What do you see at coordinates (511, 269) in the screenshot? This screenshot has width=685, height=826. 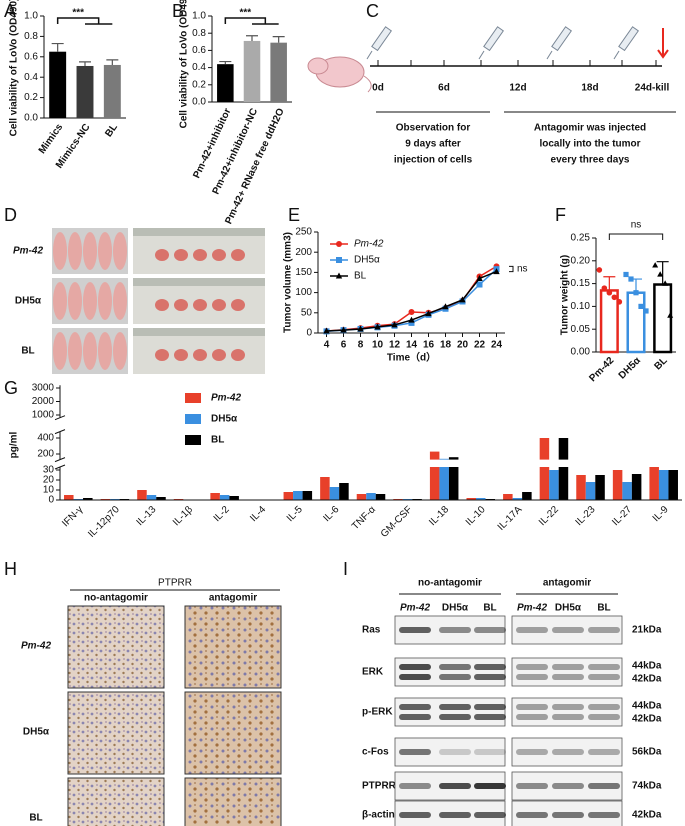 I see `bracket` at bounding box center [511, 269].